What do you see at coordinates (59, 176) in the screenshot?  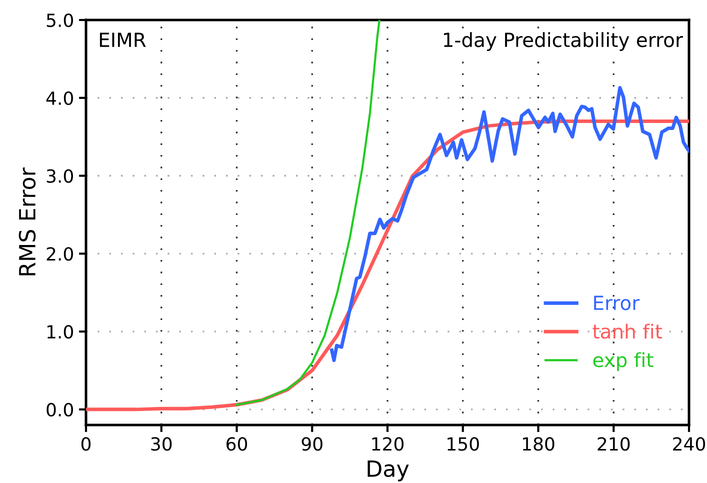 I see `y-tick-label: 3.0` at bounding box center [59, 176].